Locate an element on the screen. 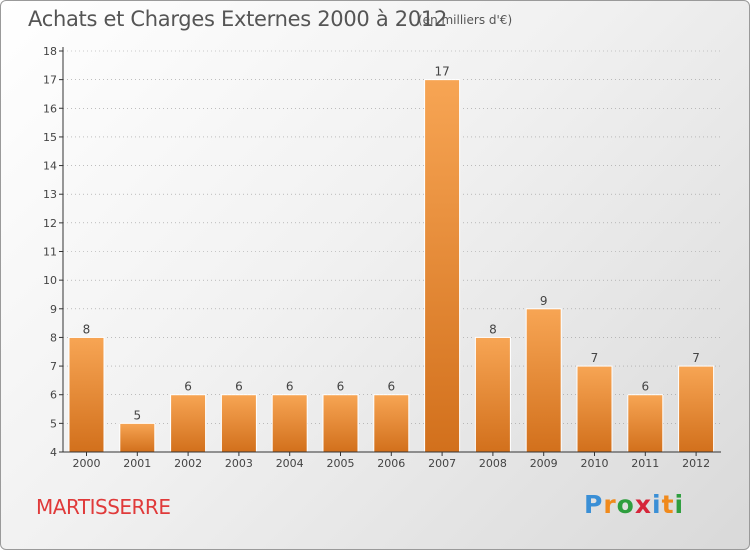 The width and height of the screenshot is (750, 550). bar-value-label: 9 is located at coordinates (544, 301).